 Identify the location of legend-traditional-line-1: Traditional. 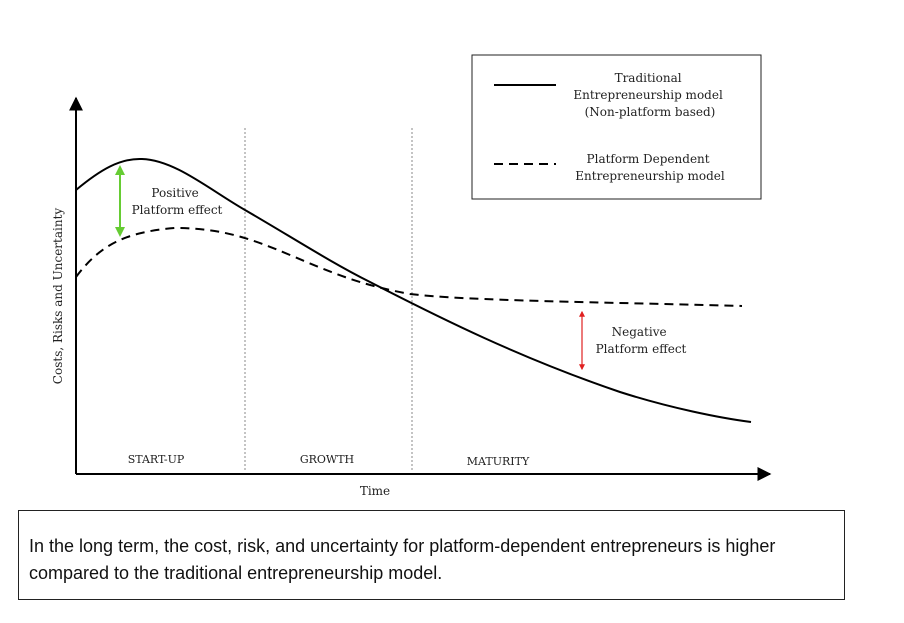
(648, 78).